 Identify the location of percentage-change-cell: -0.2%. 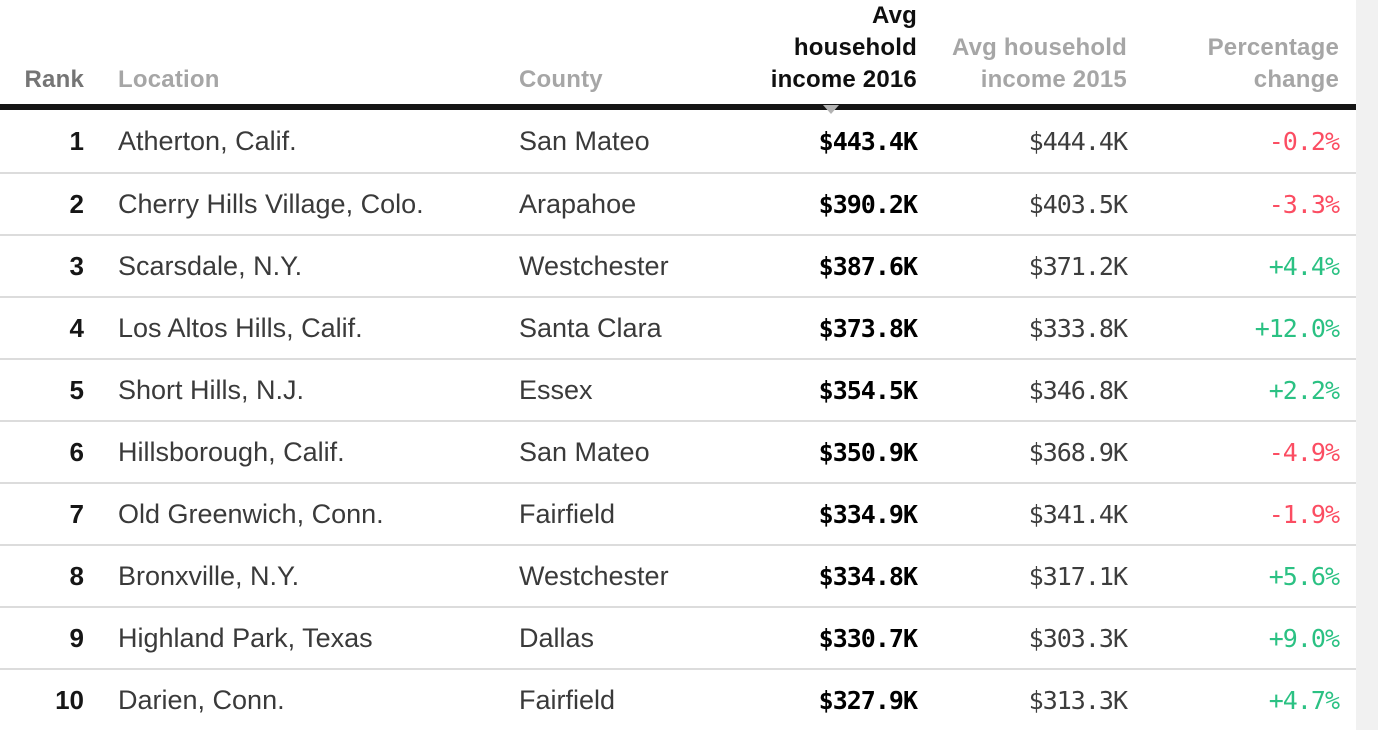
(1304, 141).